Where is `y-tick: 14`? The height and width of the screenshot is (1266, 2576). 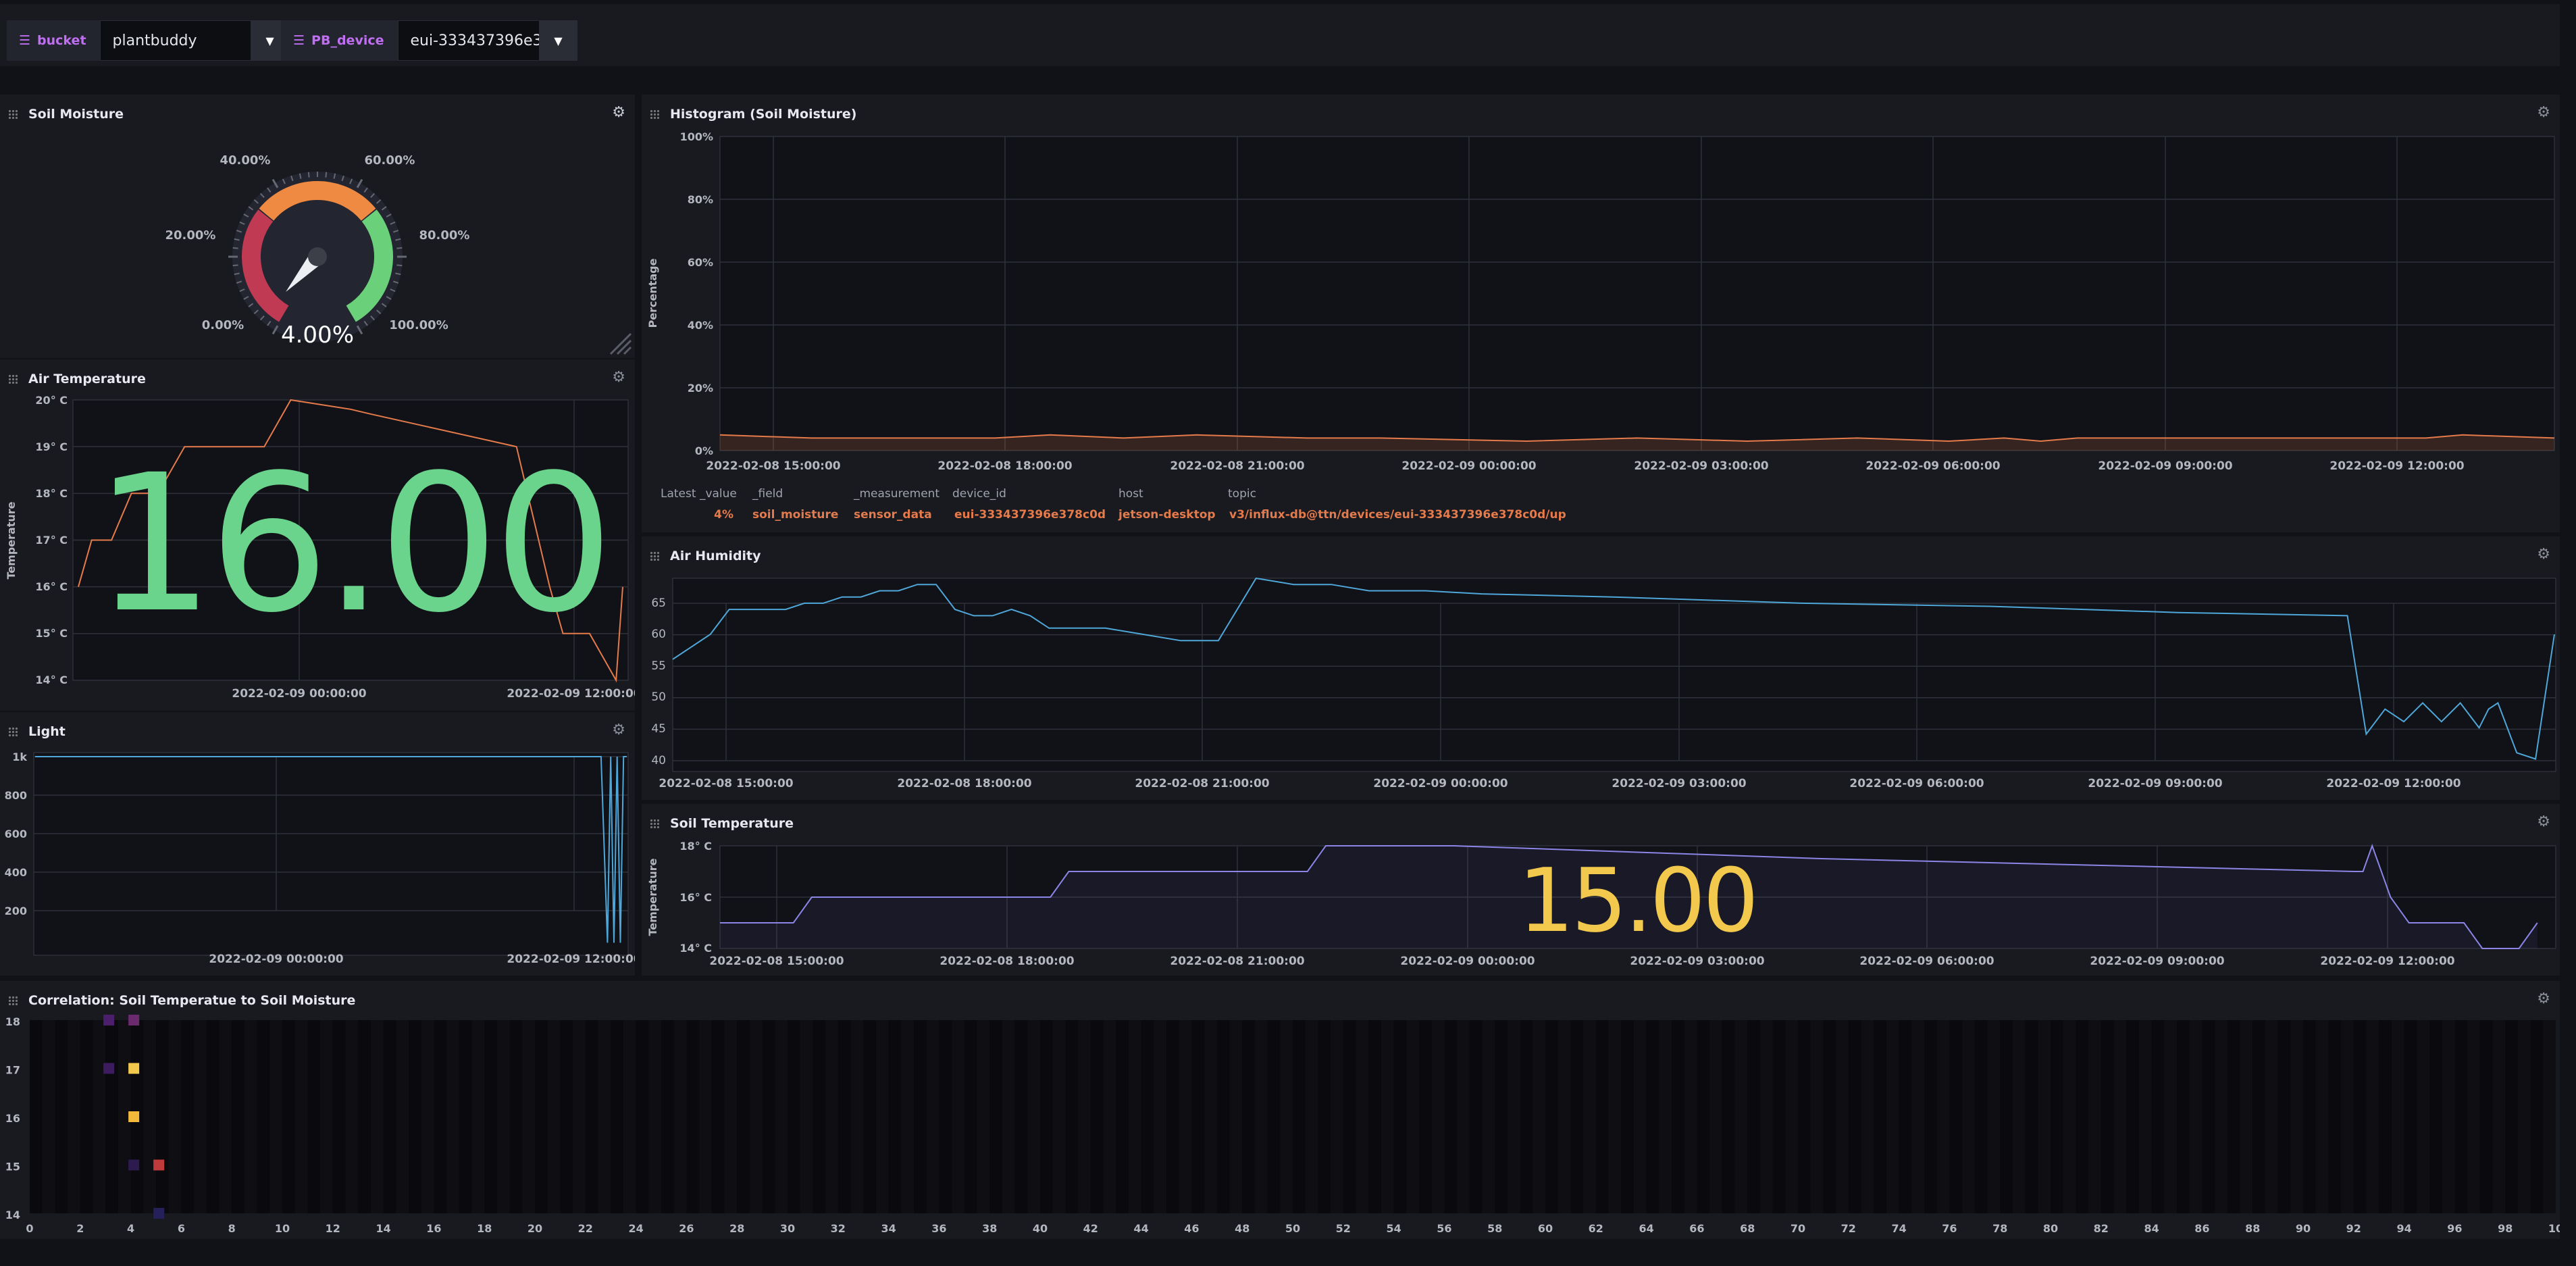 y-tick: 14 is located at coordinates (12, 1215).